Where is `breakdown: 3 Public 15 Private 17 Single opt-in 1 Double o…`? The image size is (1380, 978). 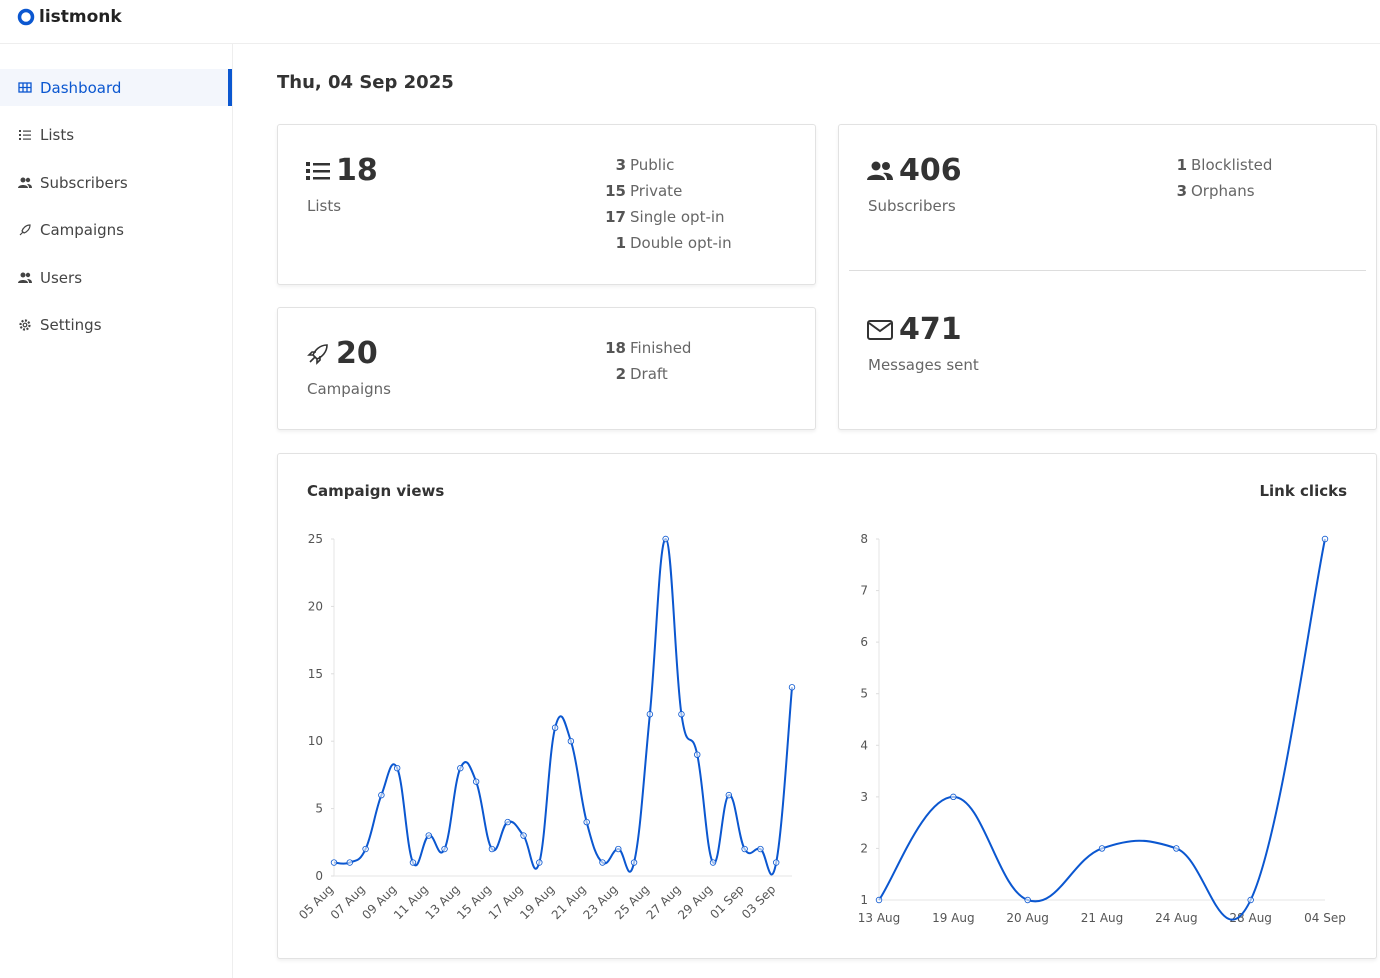 breakdown: 3 Public 15 Private 17 Single opt-in 1 Double o… is located at coordinates (664, 204).